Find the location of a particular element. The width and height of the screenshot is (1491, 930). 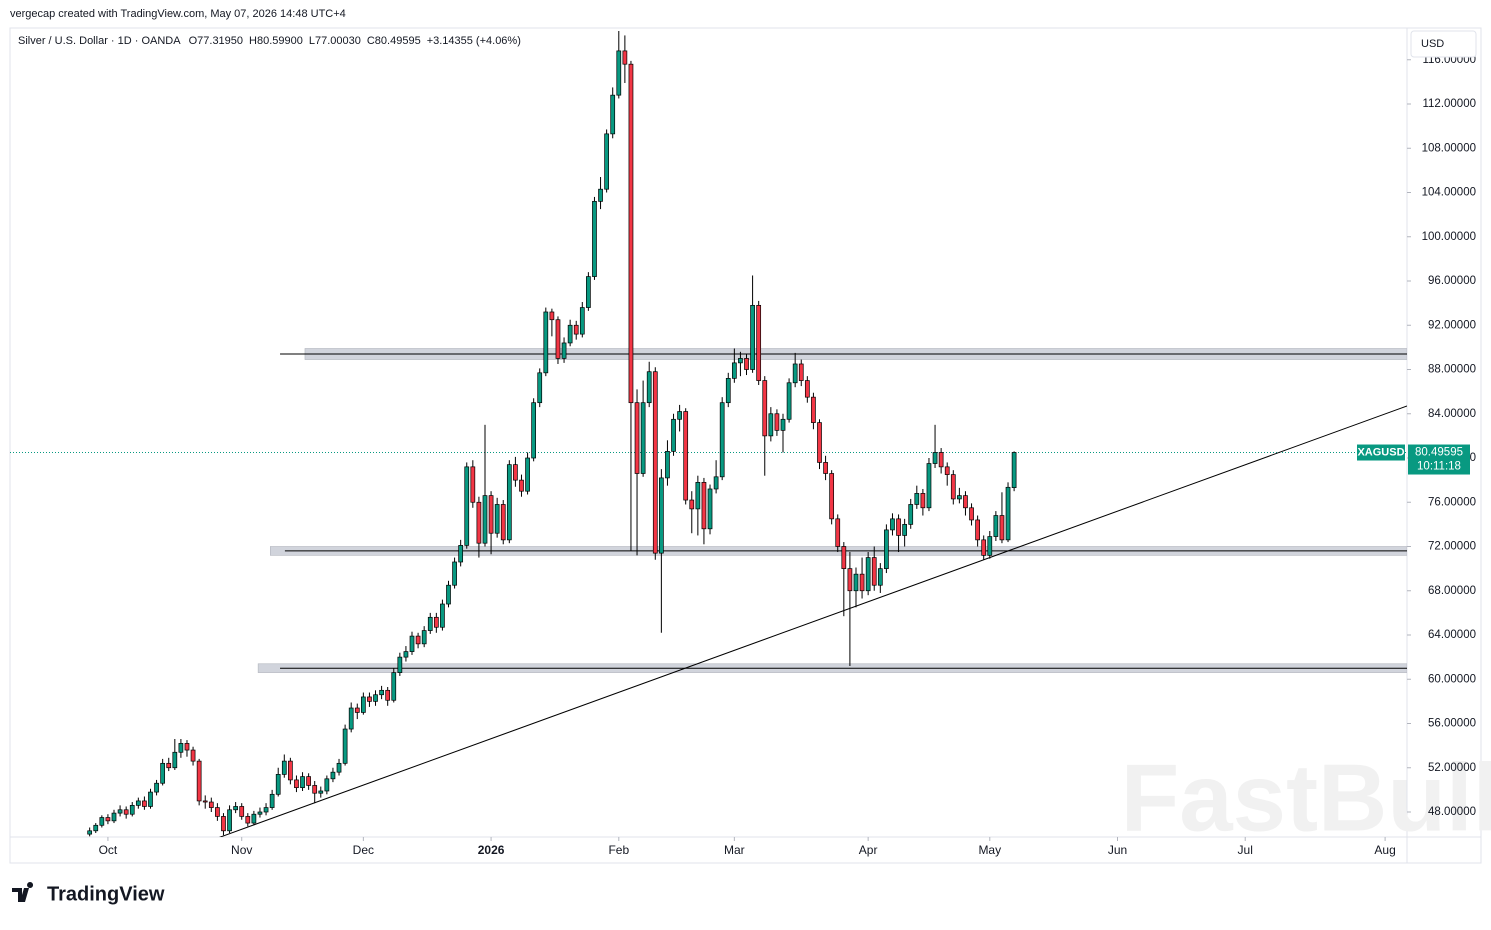

symbol-label: XAGUSD is located at coordinates (1380, 452).